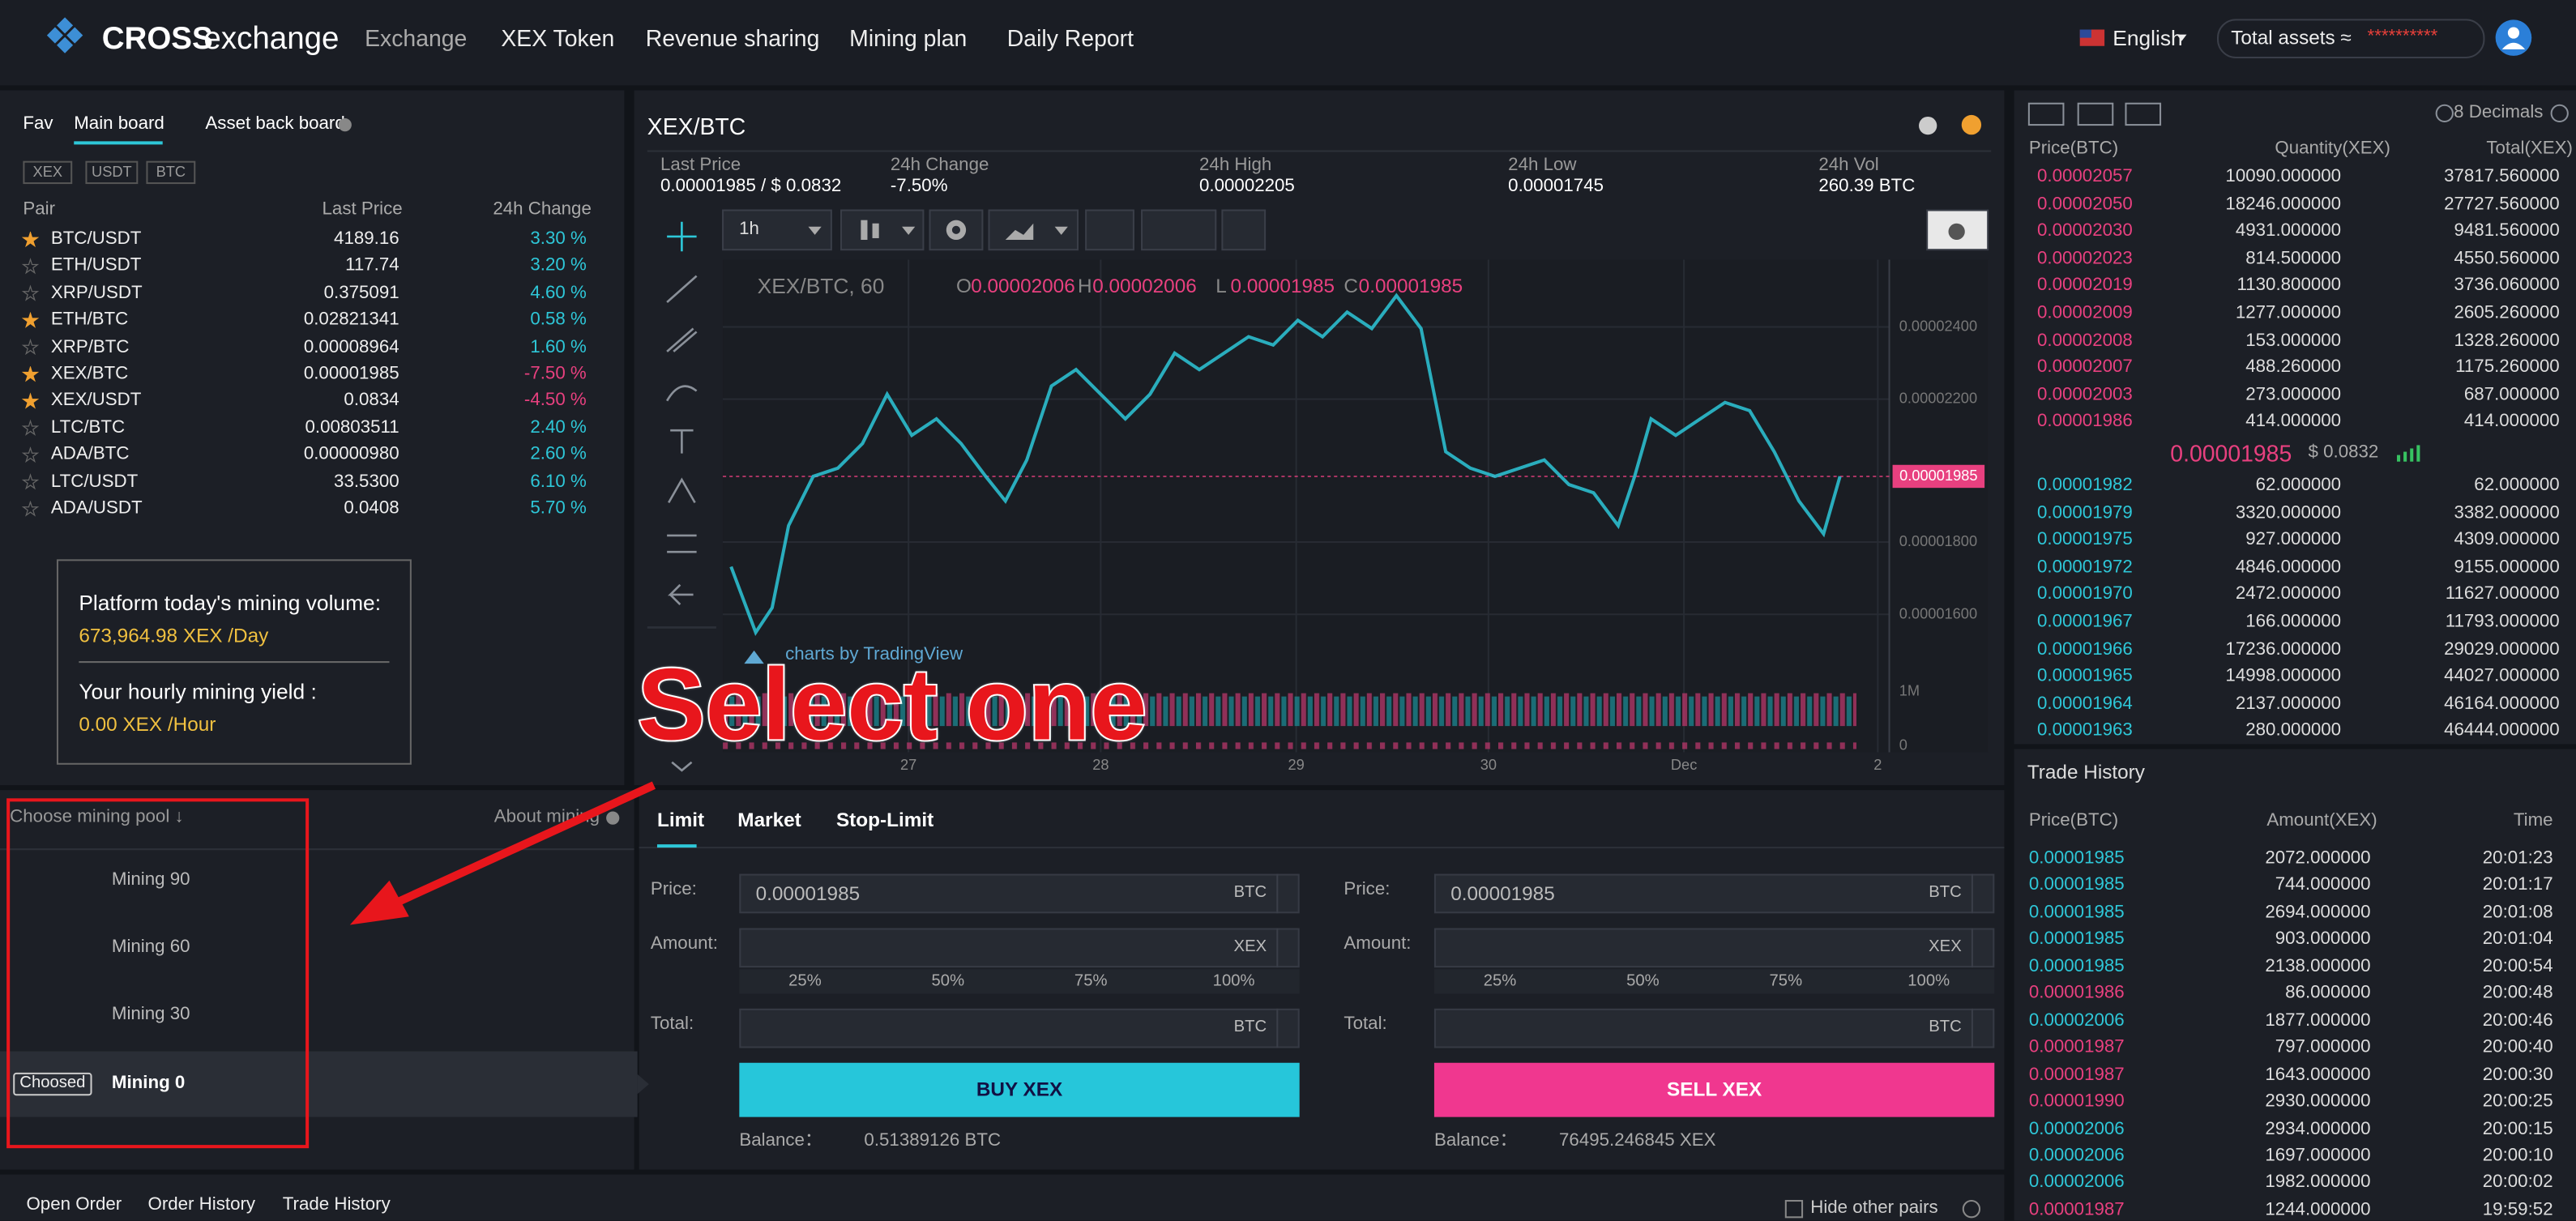  What do you see at coordinates (2085, 422) in the screenshot?
I see `book-price: 0.00001986` at bounding box center [2085, 422].